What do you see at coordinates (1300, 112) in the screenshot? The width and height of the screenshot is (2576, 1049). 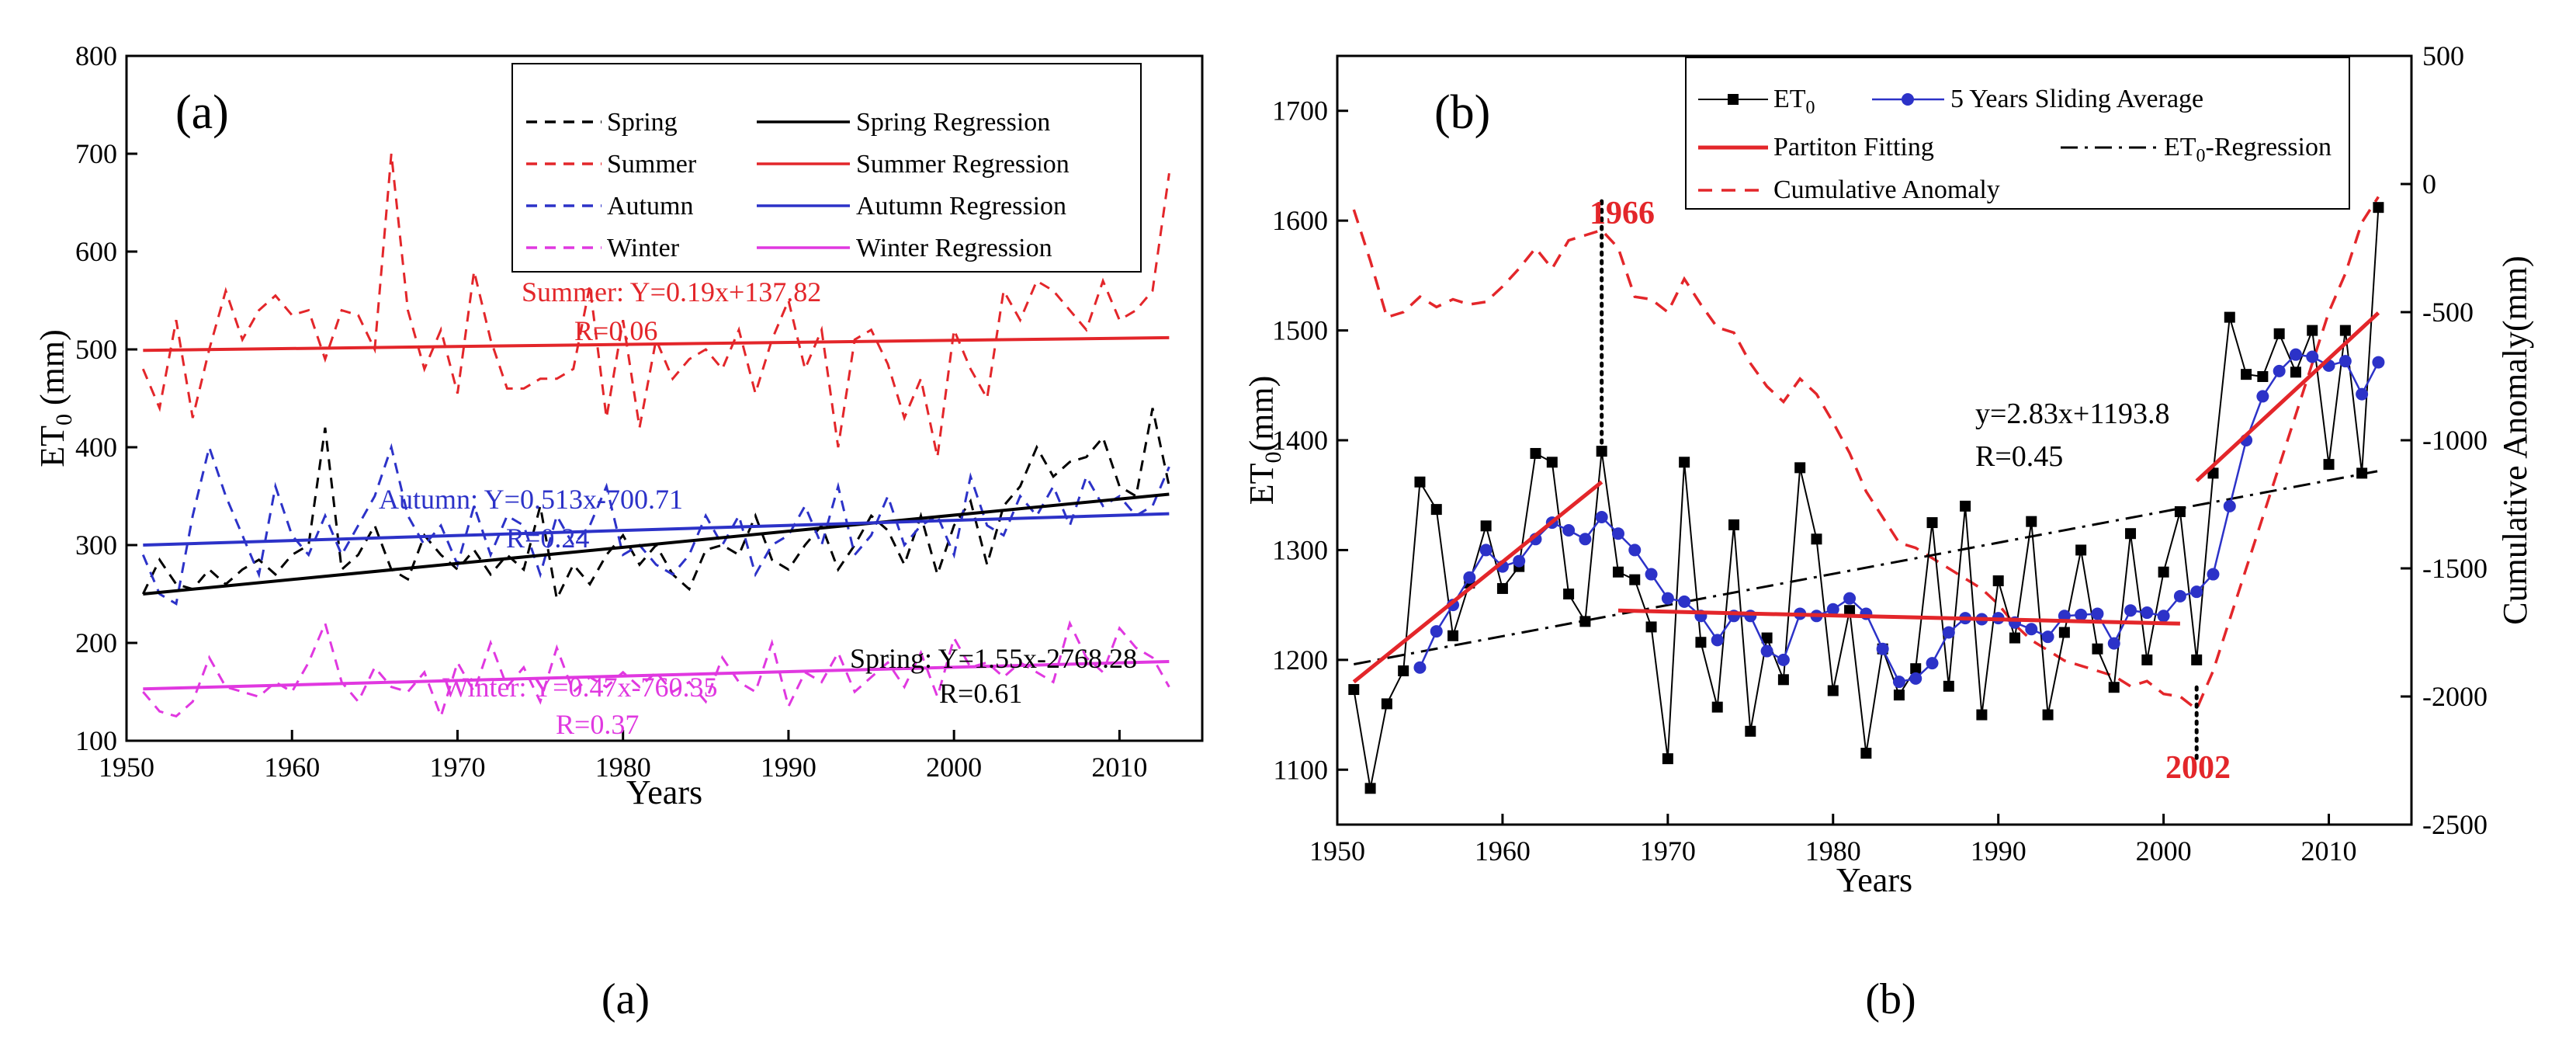 I see `y-tick-label: 1700` at bounding box center [1300, 112].